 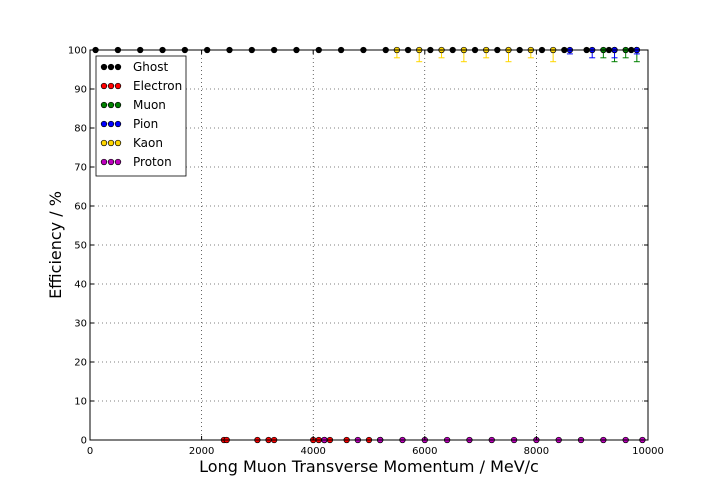 I want to click on legend-label: Muon, so click(x=149, y=105).